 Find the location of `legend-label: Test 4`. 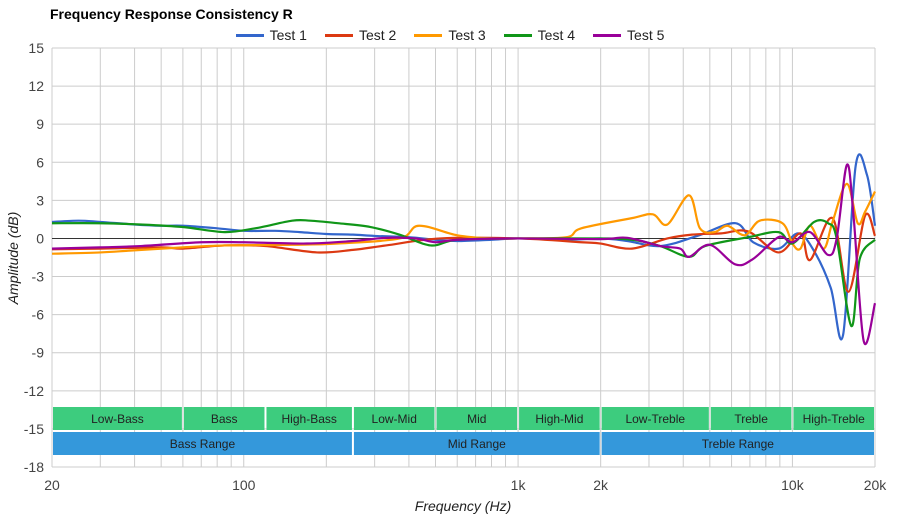

legend-label: Test 4 is located at coordinates (556, 35).